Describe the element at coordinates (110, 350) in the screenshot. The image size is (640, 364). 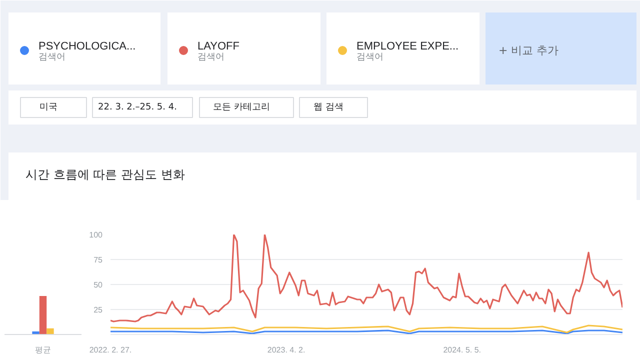
I see `x-tick-label: 2022. 2. 27.` at that location.